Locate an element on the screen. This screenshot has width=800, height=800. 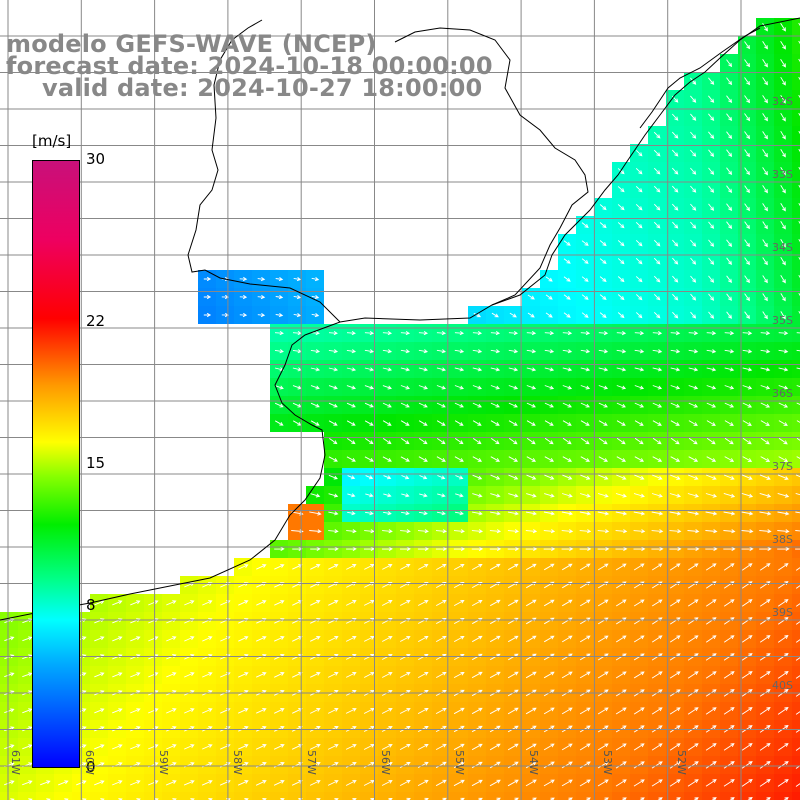
colorbar-tick: 30 is located at coordinates (96, 159).